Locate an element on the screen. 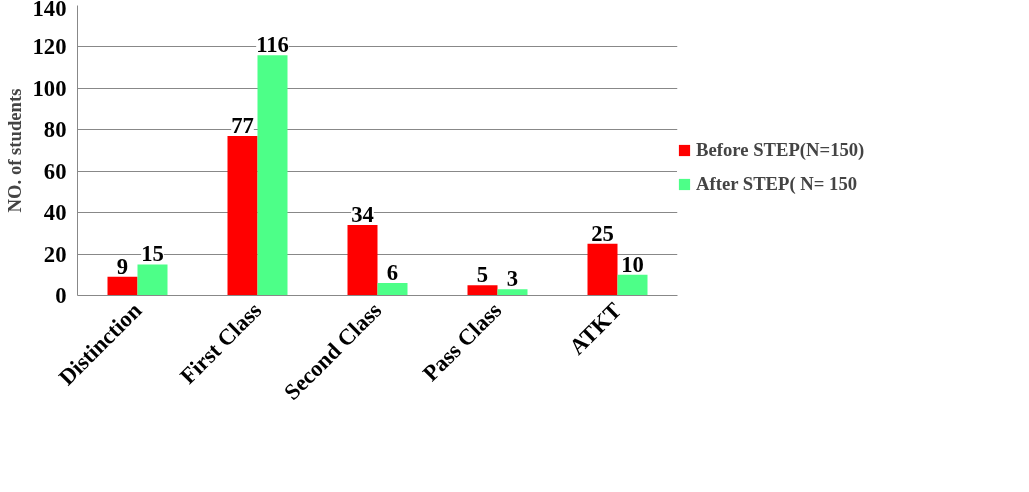 The width and height of the screenshot is (1029, 492). y-tick-label: 120 is located at coordinates (49, 47).